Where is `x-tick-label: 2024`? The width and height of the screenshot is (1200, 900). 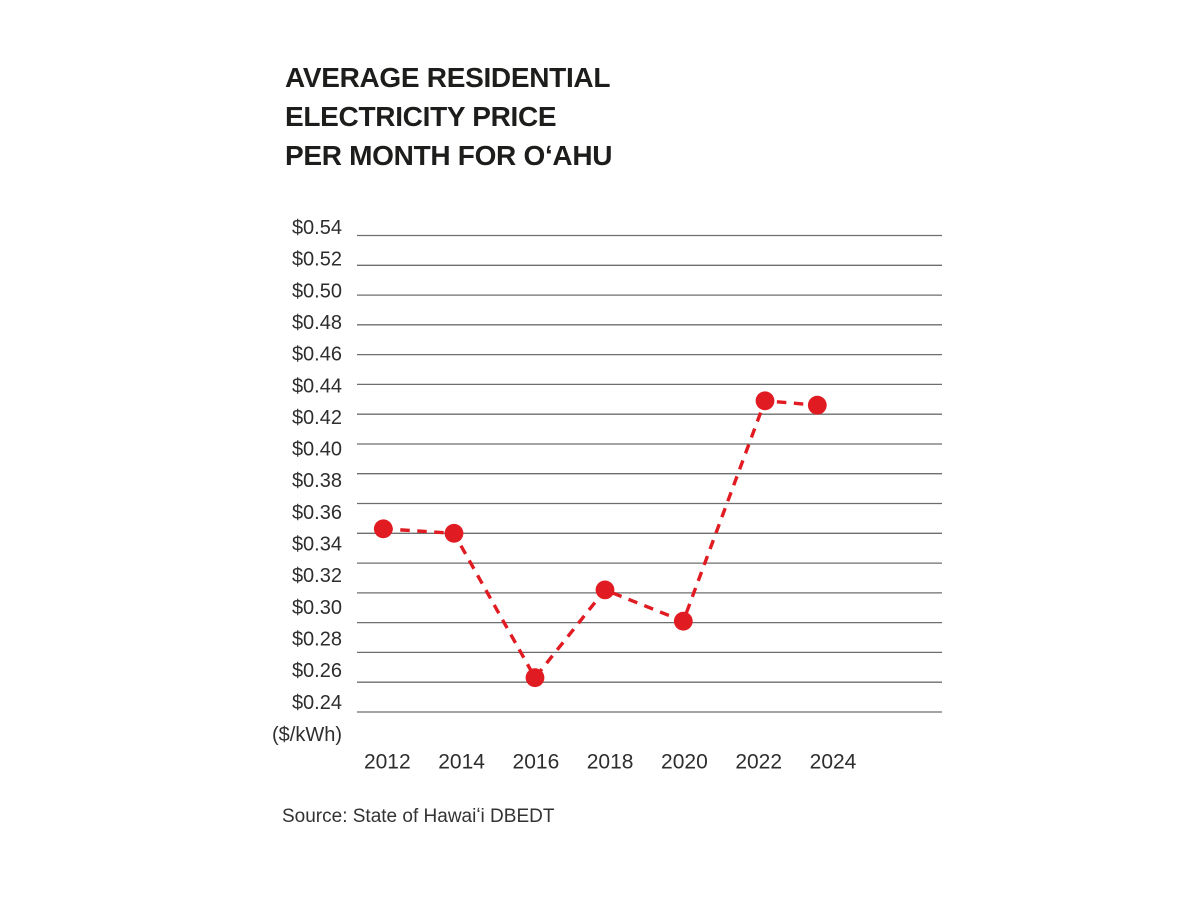 x-tick-label: 2024 is located at coordinates (833, 762).